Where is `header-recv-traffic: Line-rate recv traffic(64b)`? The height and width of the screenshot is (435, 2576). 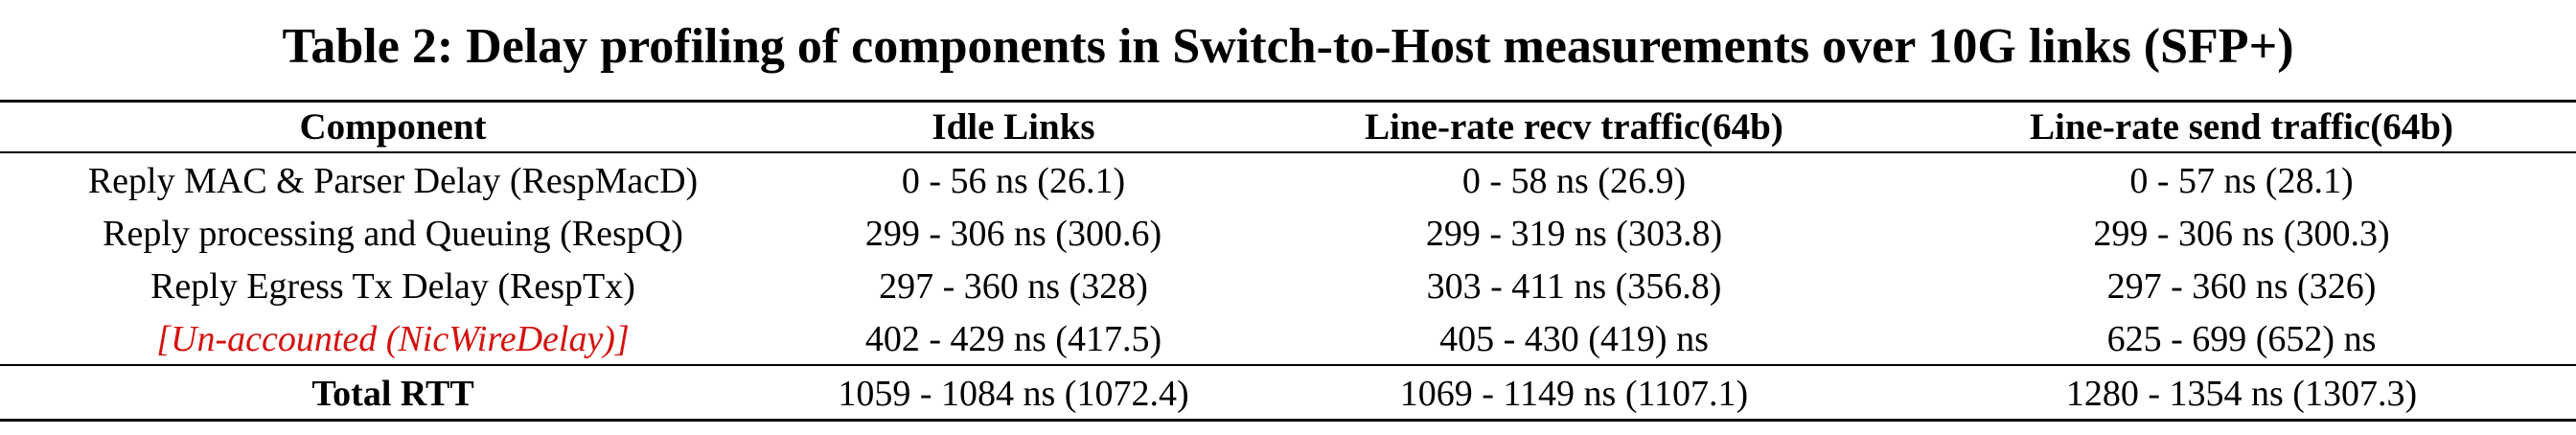
header-recv-traffic: Line-rate recv traffic(64b) is located at coordinates (1574, 127).